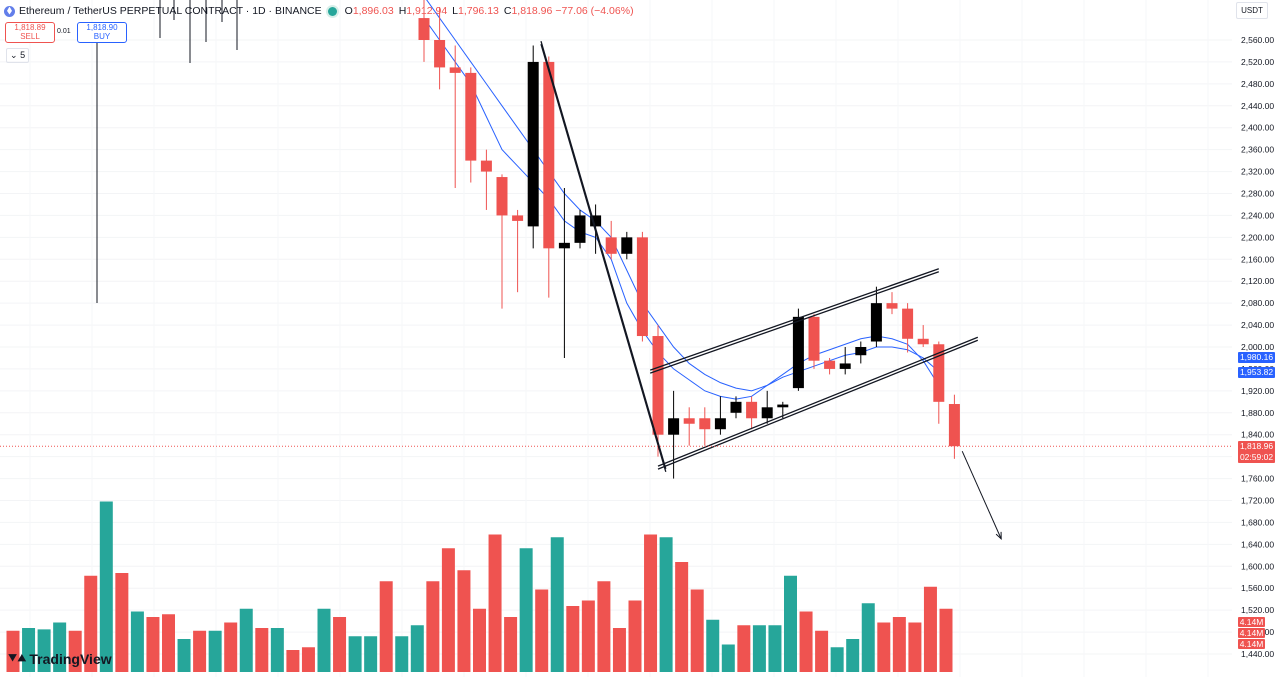 The image size is (1280, 677). Describe the element at coordinates (14, 55) in the screenshot. I see `chevron-down-icon: ⌄` at that location.